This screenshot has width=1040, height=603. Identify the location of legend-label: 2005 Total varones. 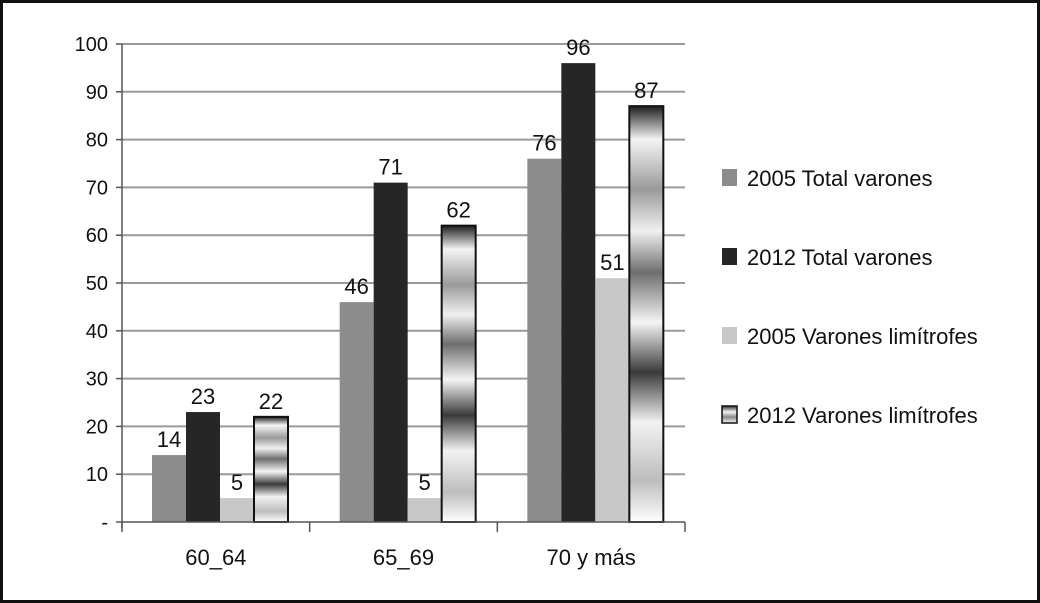
(840, 178).